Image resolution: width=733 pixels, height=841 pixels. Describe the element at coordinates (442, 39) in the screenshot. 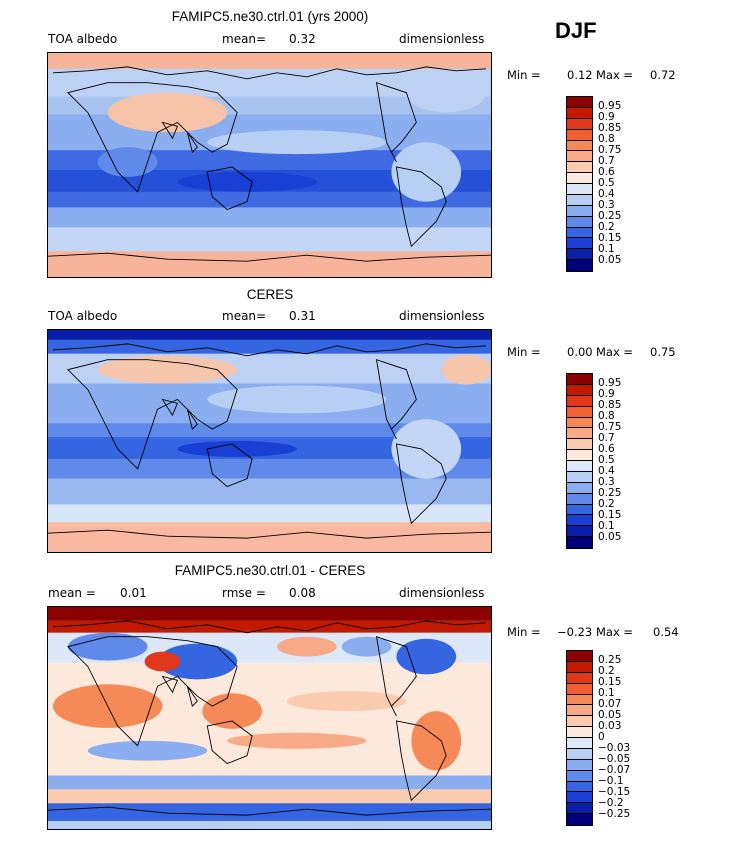

I see `panel1-units: dimensionless` at that location.